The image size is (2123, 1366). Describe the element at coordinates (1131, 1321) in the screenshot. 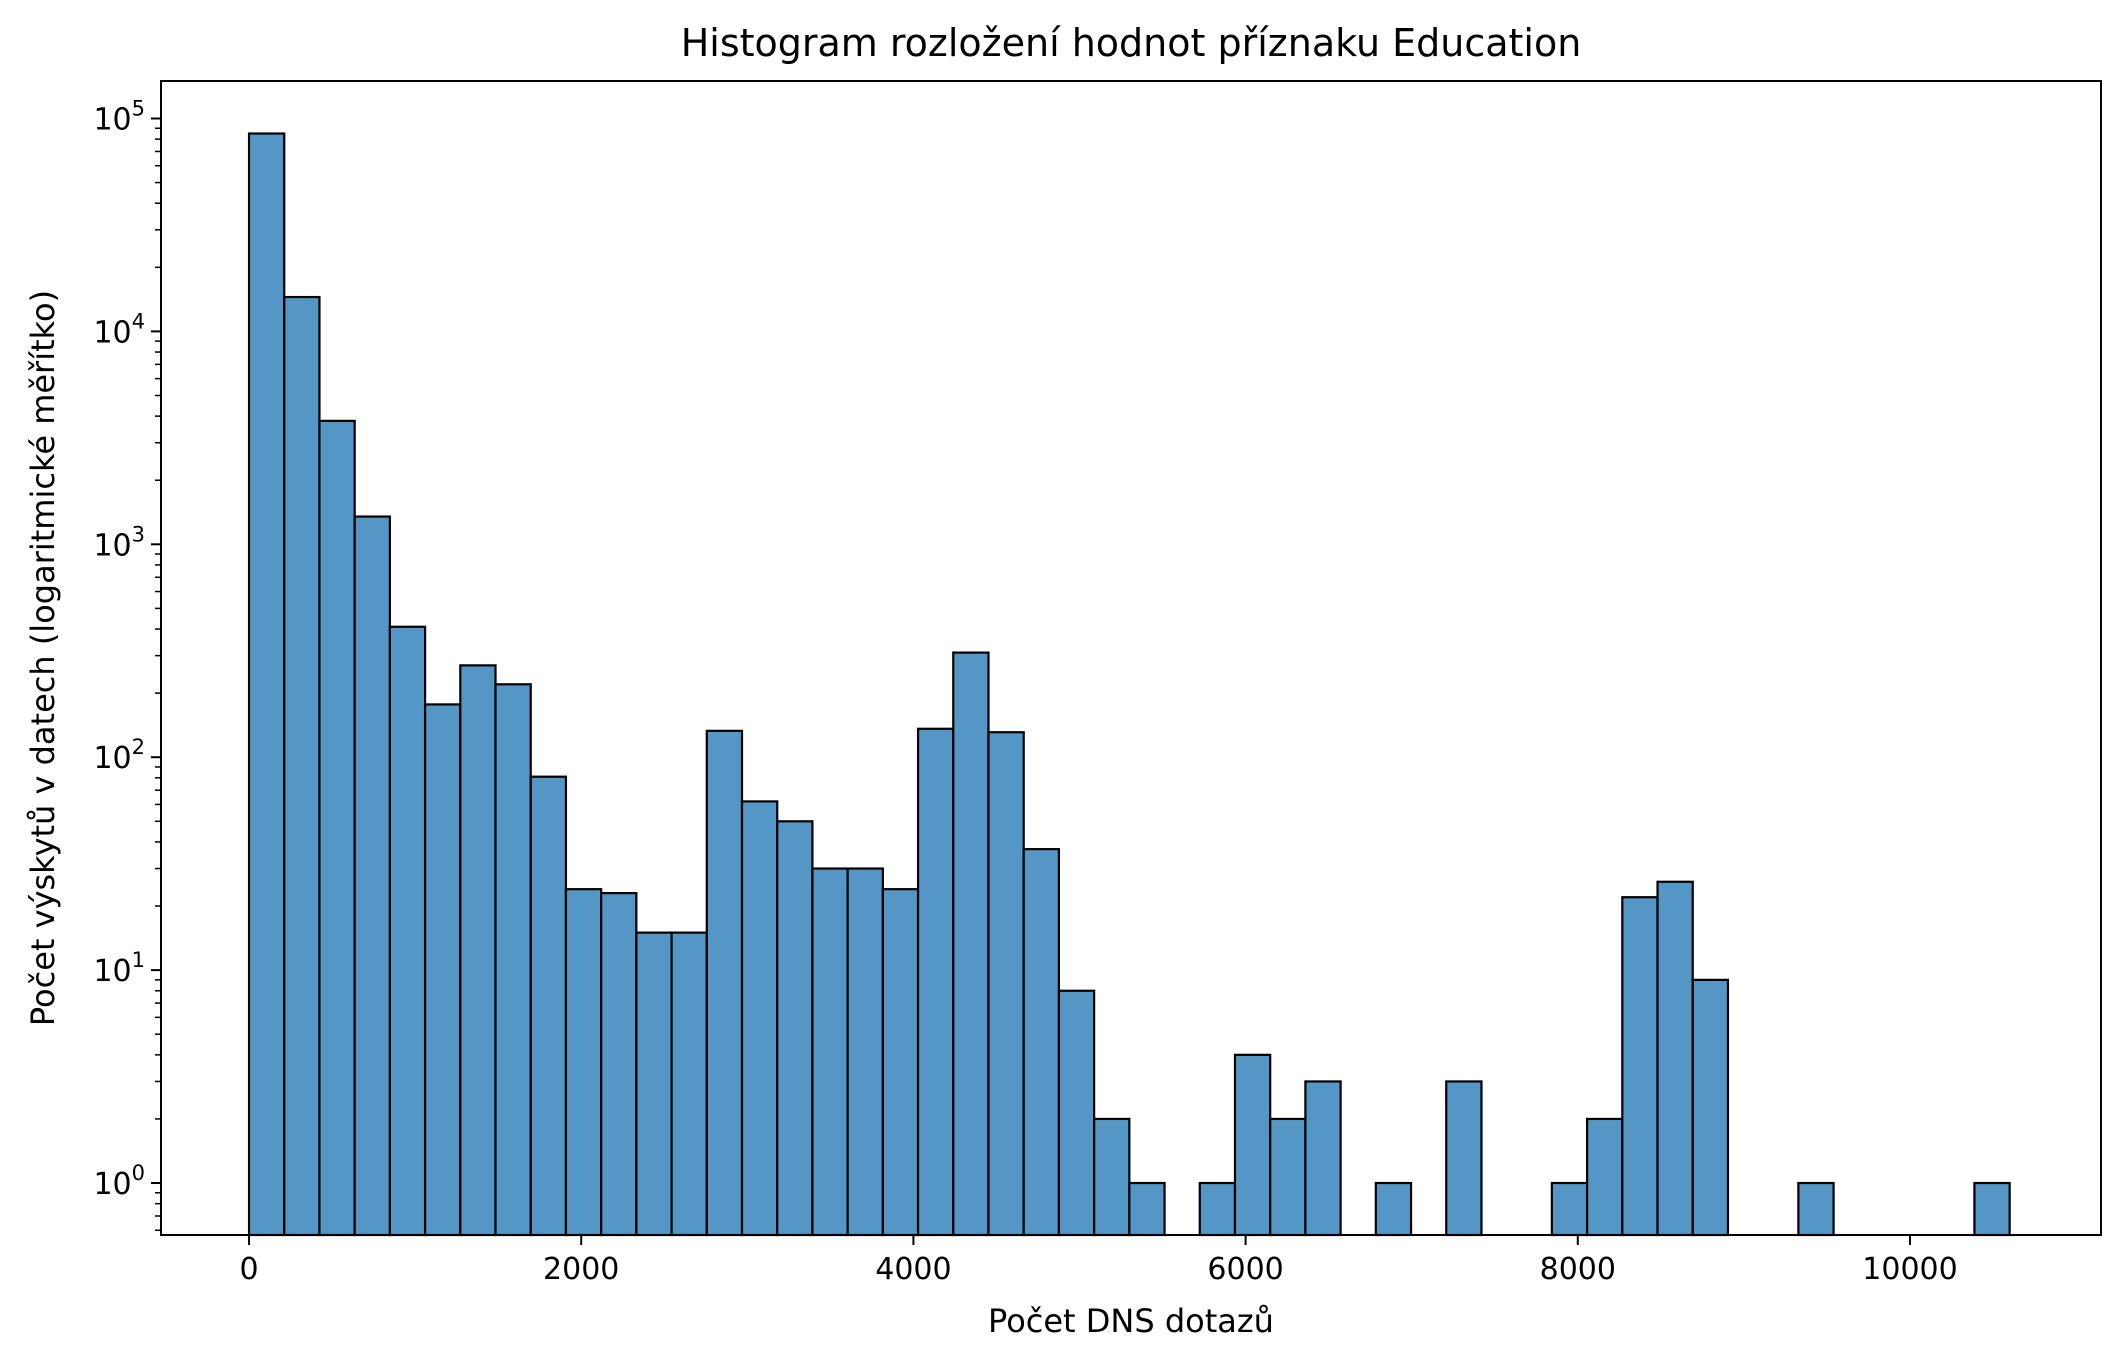

I see `x-axis-label: Počet DNS dotazů` at that location.